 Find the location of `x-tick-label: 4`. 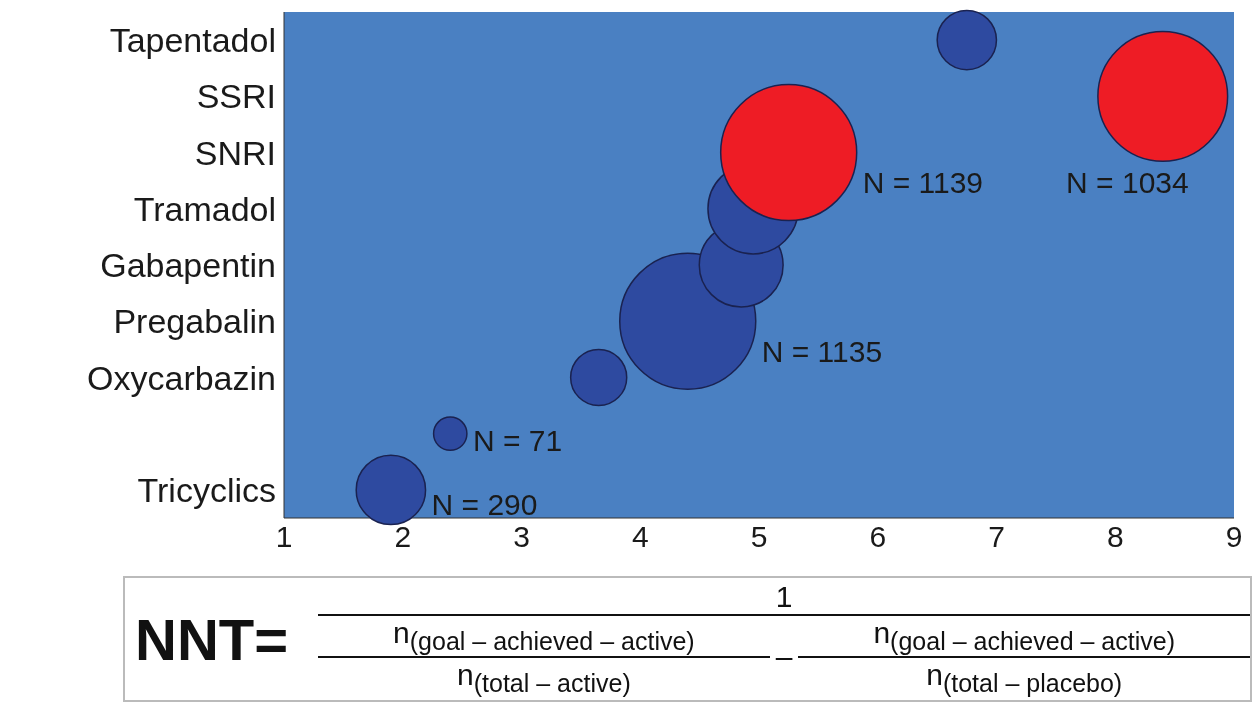

x-tick-label: 4 is located at coordinates (640, 537).